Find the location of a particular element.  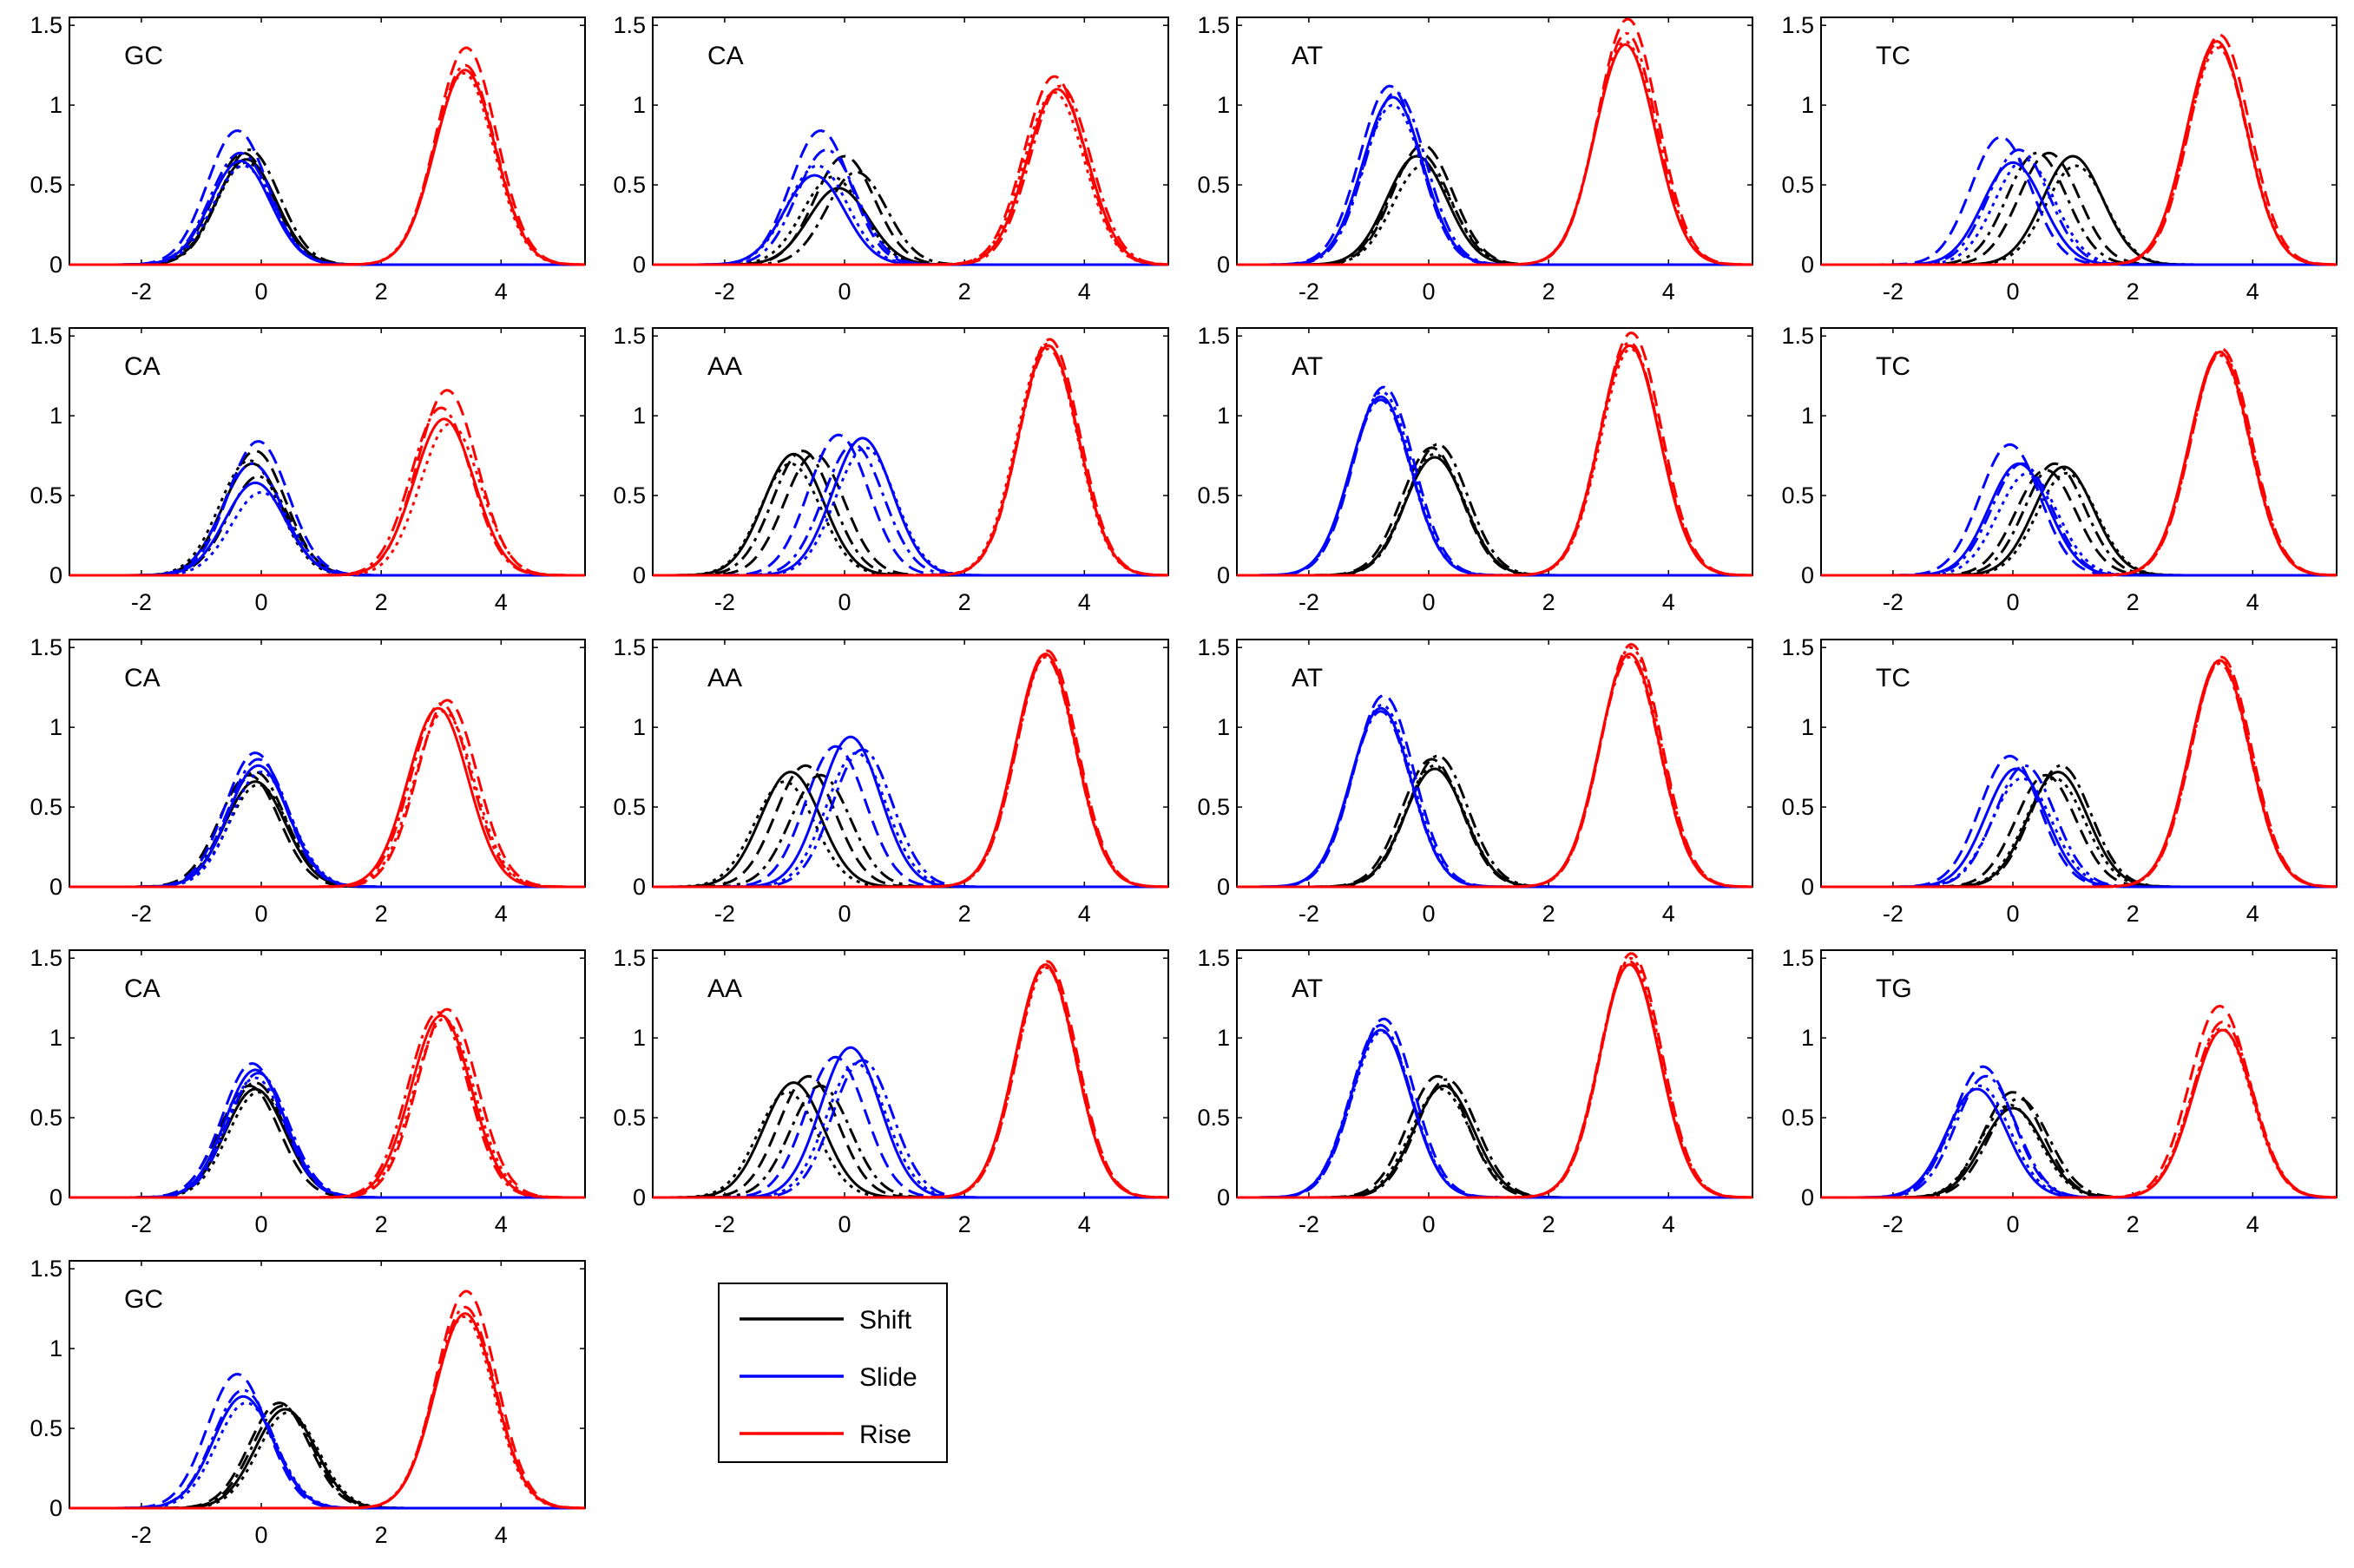

panel-14: -2 0 2 4 0 0.5 1 1.5 AA is located at coordinates (891, 1091).